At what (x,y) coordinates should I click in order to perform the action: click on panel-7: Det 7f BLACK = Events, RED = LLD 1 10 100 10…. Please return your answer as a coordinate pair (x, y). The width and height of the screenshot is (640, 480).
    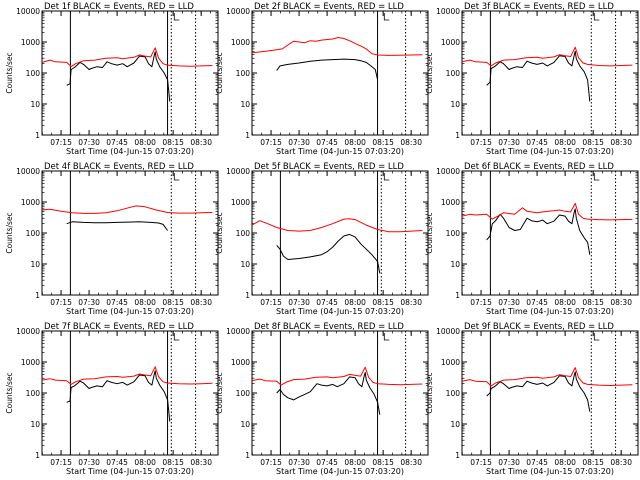
    Looking at the image, I should click on (112, 399).